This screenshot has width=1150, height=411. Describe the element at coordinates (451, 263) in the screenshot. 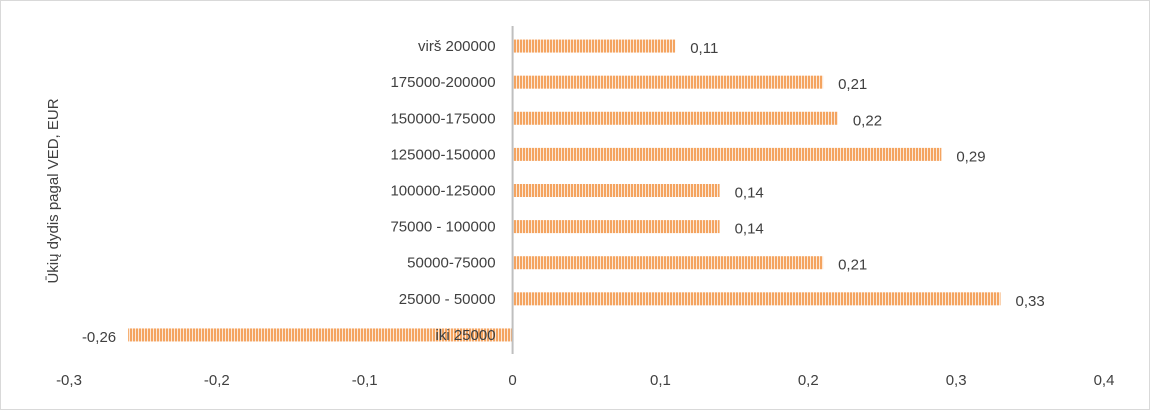

I see `category-label-2: 50000-75000` at that location.